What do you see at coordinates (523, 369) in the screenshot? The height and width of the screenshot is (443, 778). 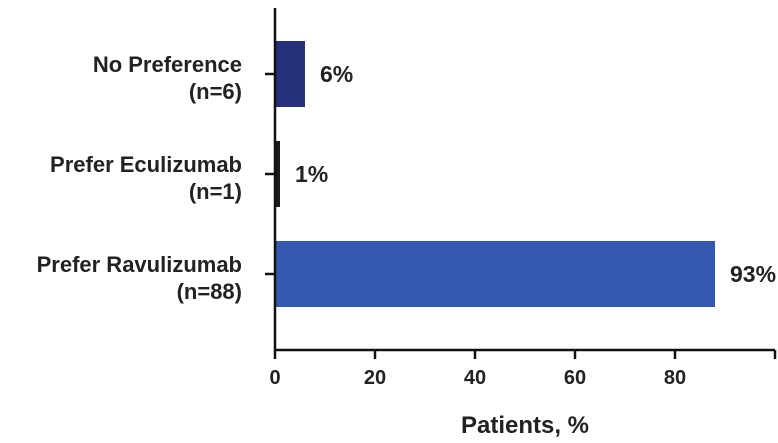 I see `x-ticks-group: 0 20 40 60 80` at bounding box center [523, 369].